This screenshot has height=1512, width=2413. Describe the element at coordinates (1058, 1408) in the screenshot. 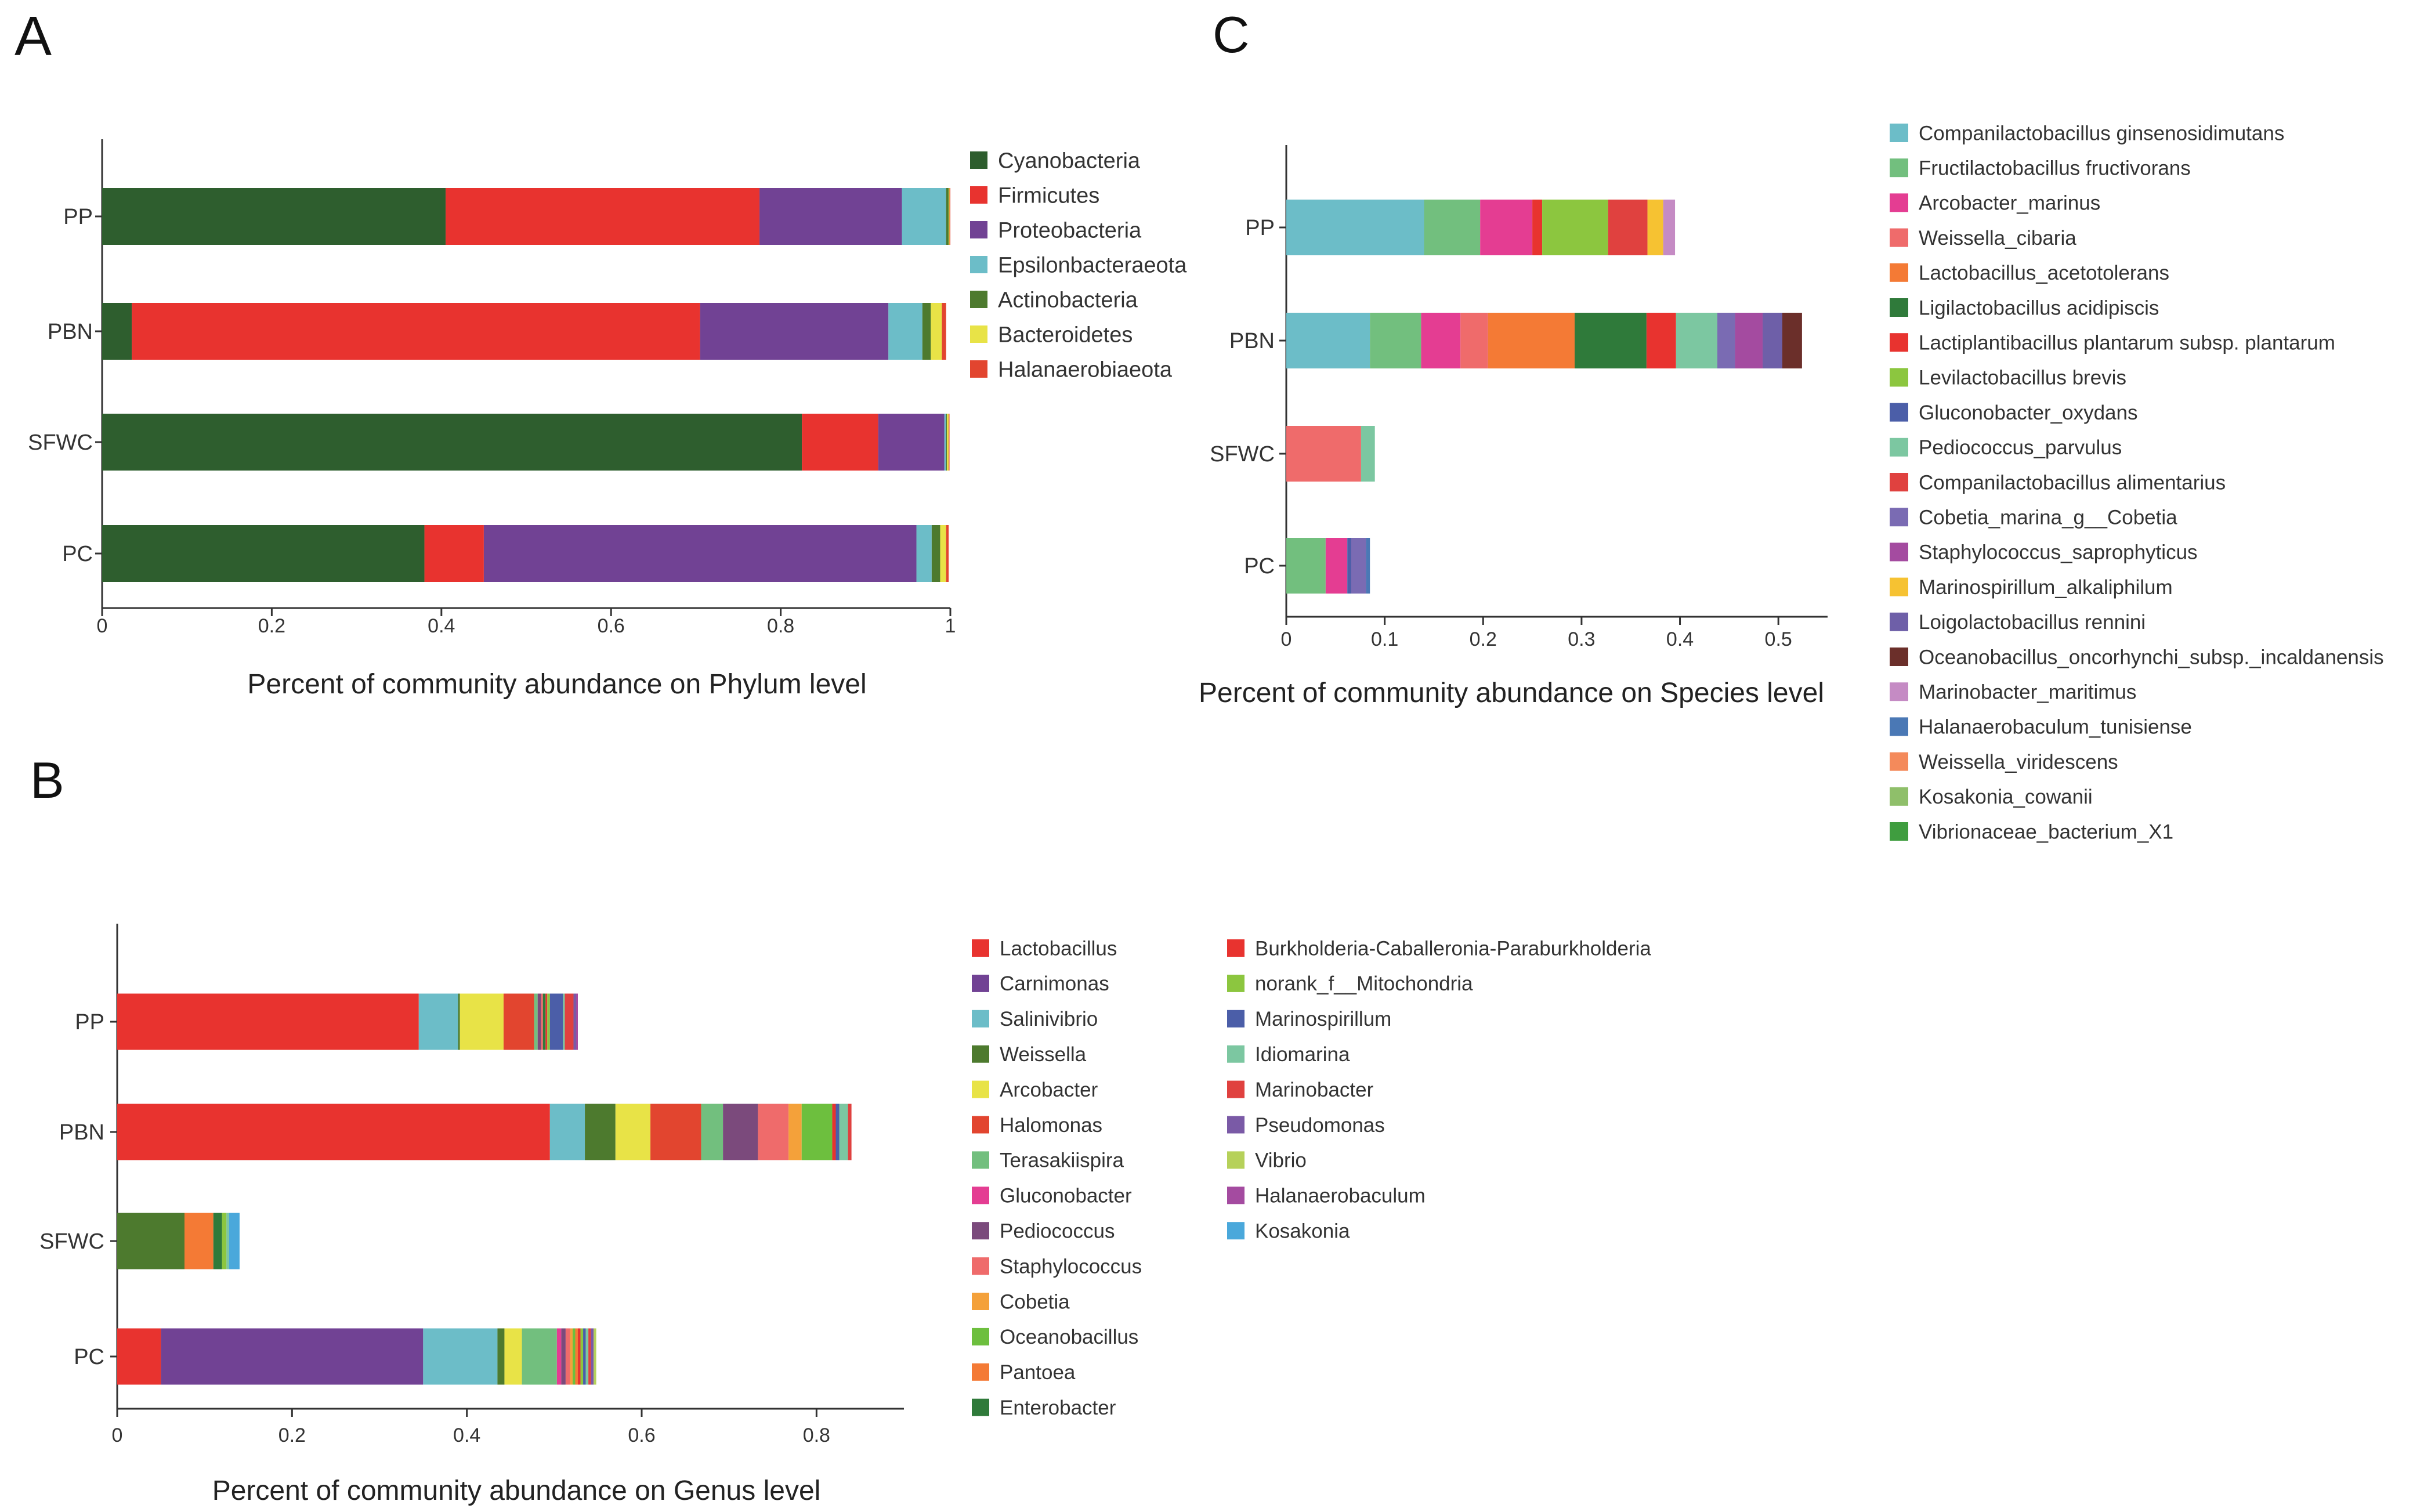

I see `legend-label-enterobacter: Enterobacter` at that location.